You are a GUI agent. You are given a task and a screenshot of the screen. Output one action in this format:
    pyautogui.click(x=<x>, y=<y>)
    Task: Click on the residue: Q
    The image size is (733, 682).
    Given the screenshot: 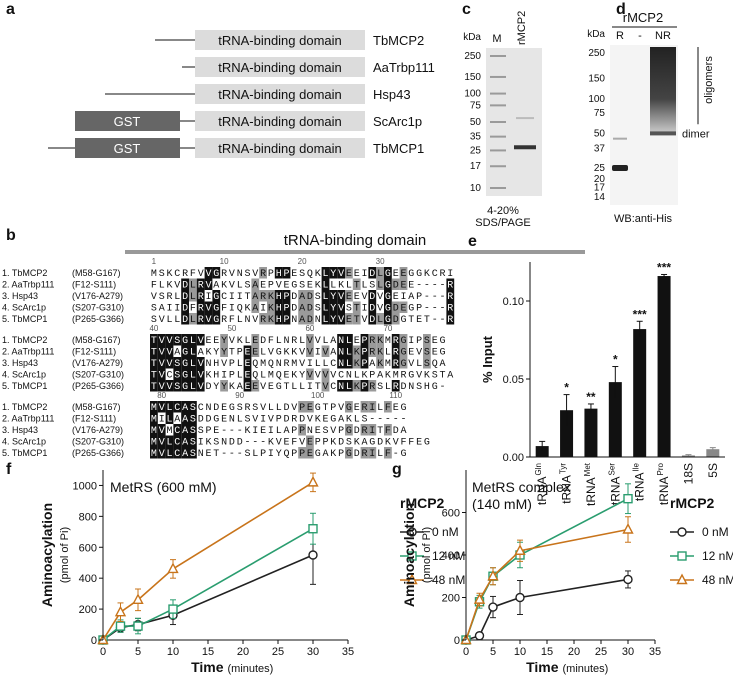 What is the action you would take?
    pyautogui.click(x=255, y=376)
    